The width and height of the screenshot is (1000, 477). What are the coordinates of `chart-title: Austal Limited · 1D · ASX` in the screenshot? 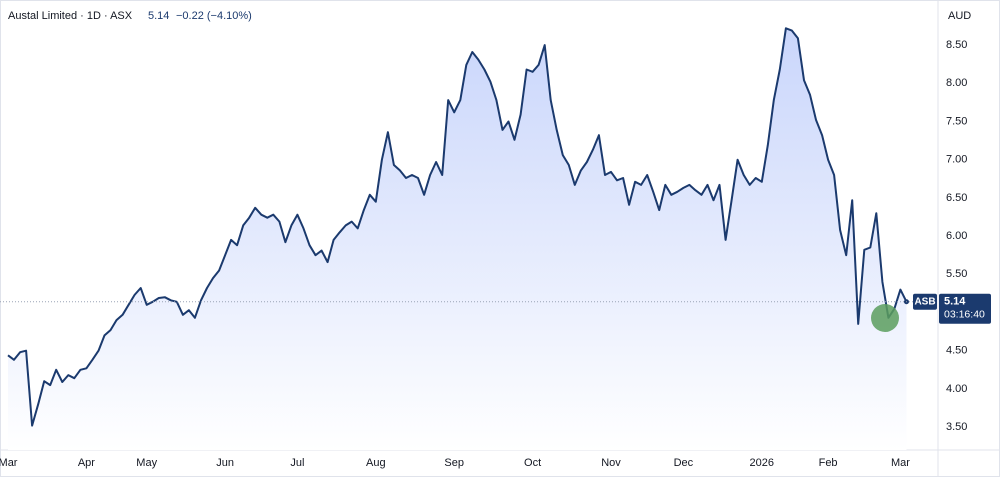 It's located at (70, 16).